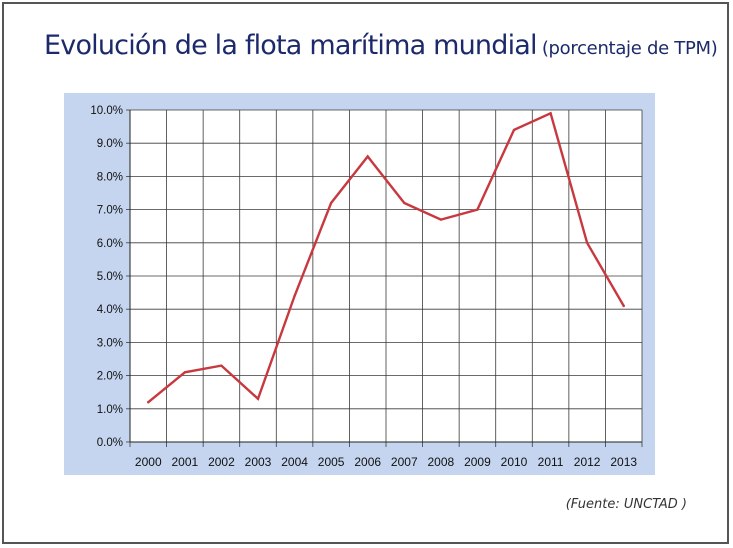 The height and width of the screenshot is (548, 733). I want to click on x-tick-label: 2002, so click(221, 462).